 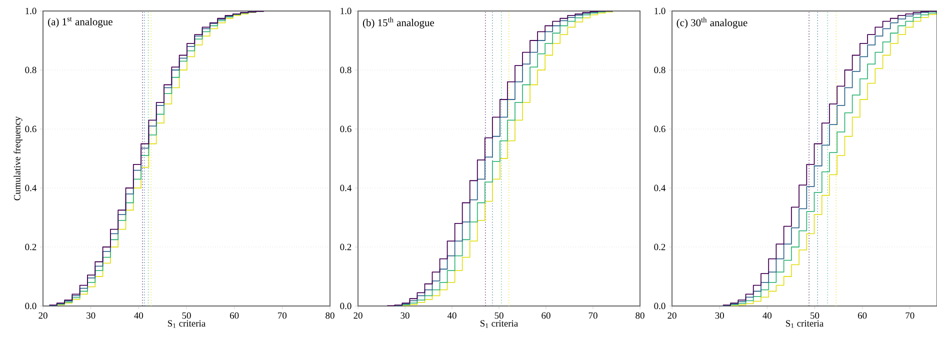 I want to click on text: (c) 30$^{th}$ analogue, so click(x=712, y=22).